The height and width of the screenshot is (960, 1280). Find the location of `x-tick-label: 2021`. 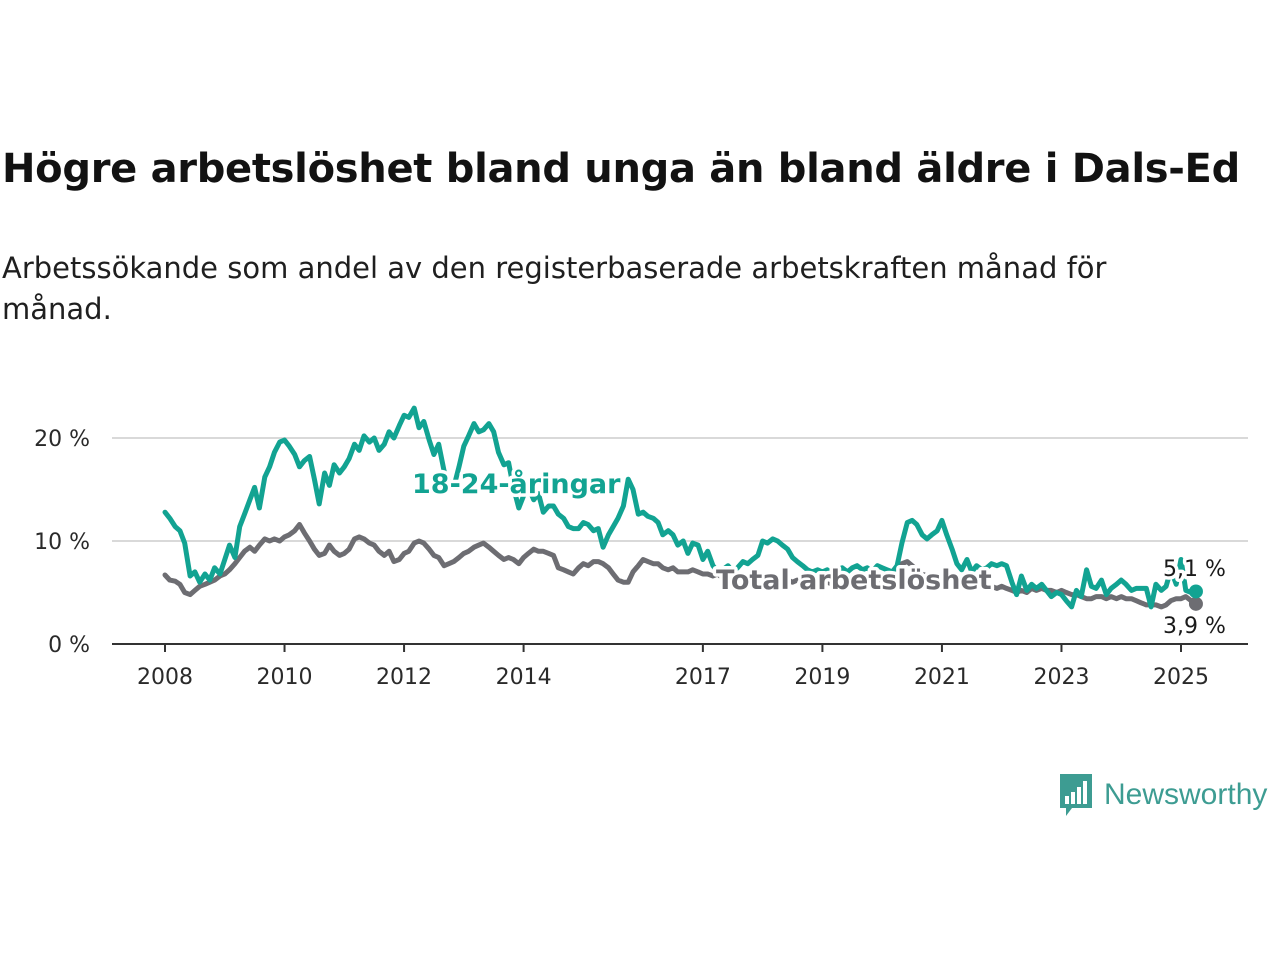

x-tick-label: 2021 is located at coordinates (942, 677).